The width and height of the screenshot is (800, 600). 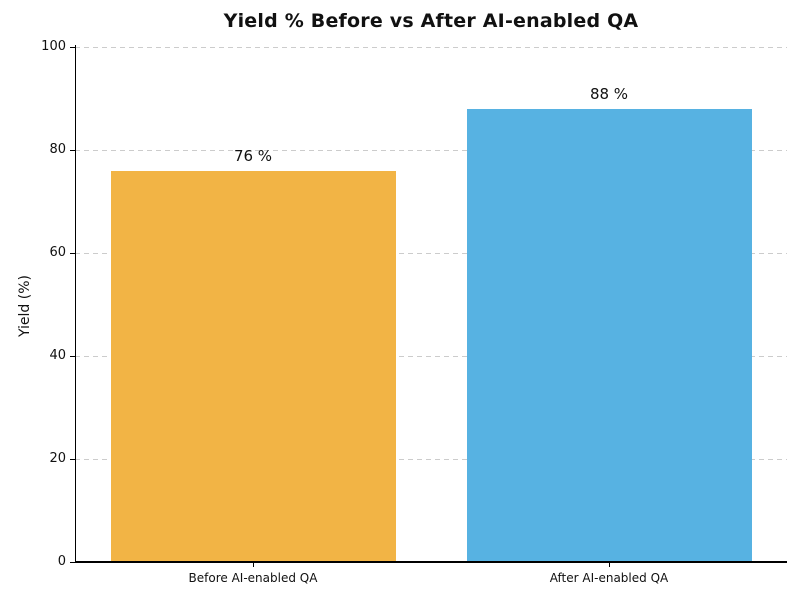 What do you see at coordinates (253, 578) in the screenshot?
I see `x-tick-label-0: Before AI-enabled QA` at bounding box center [253, 578].